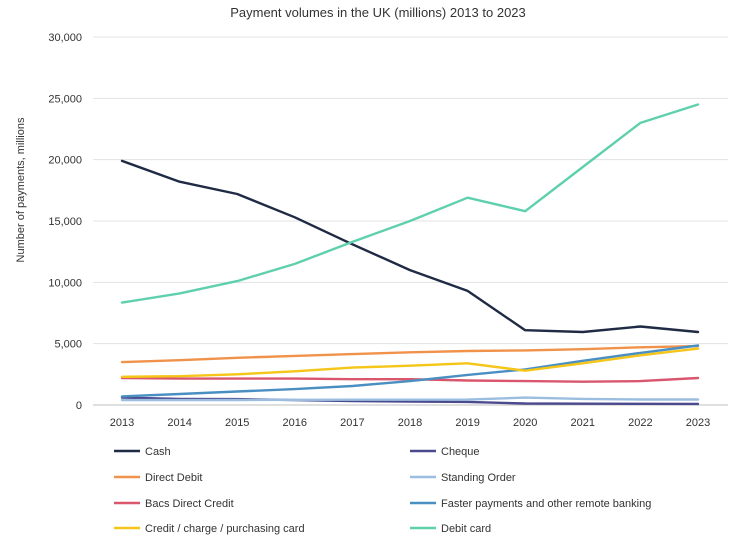 The height and width of the screenshot is (538, 735). What do you see at coordinates (583, 423) in the screenshot?
I see `x-tick-label: 2021` at bounding box center [583, 423].